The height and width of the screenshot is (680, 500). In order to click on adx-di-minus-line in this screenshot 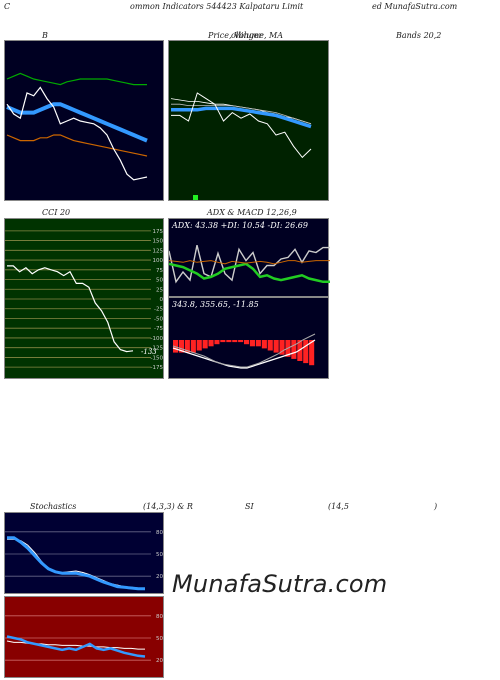, I will do `click(249, 262)`.